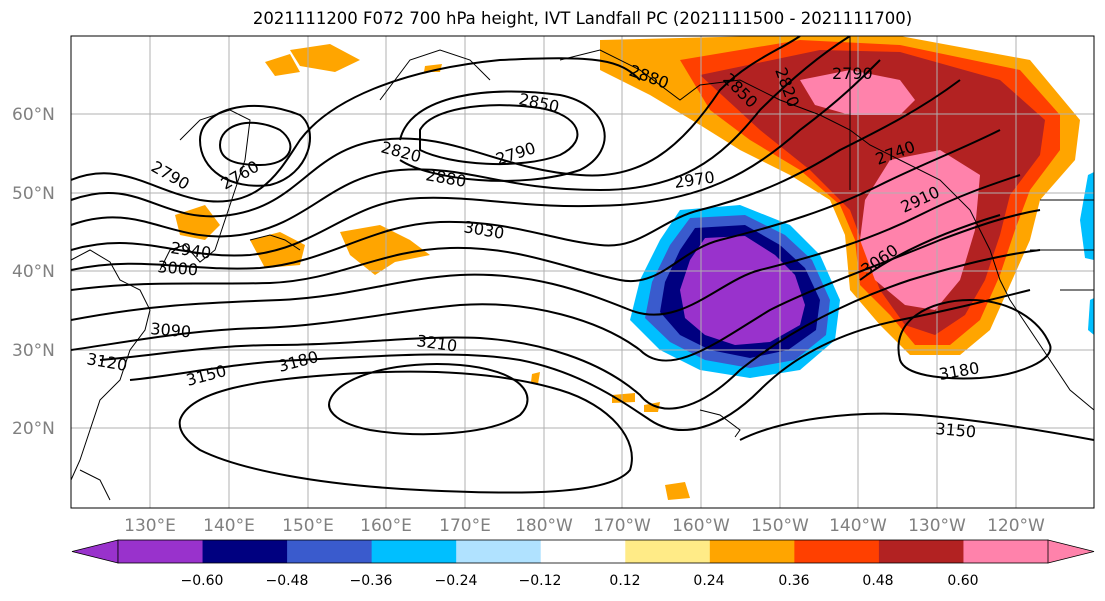  What do you see at coordinates (780, 526) in the screenshot?
I see `lon-label: 150°W` at bounding box center [780, 526].